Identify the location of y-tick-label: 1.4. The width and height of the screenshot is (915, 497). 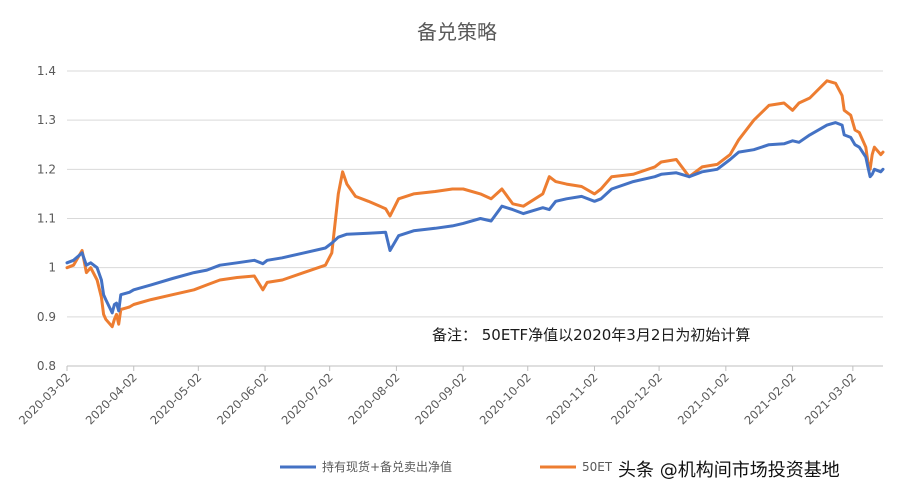
(46, 71).